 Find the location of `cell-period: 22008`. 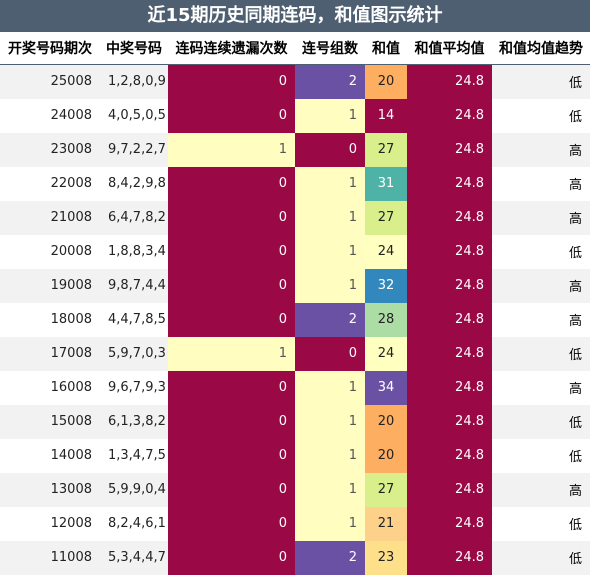

cell-period: 22008 is located at coordinates (50, 183).